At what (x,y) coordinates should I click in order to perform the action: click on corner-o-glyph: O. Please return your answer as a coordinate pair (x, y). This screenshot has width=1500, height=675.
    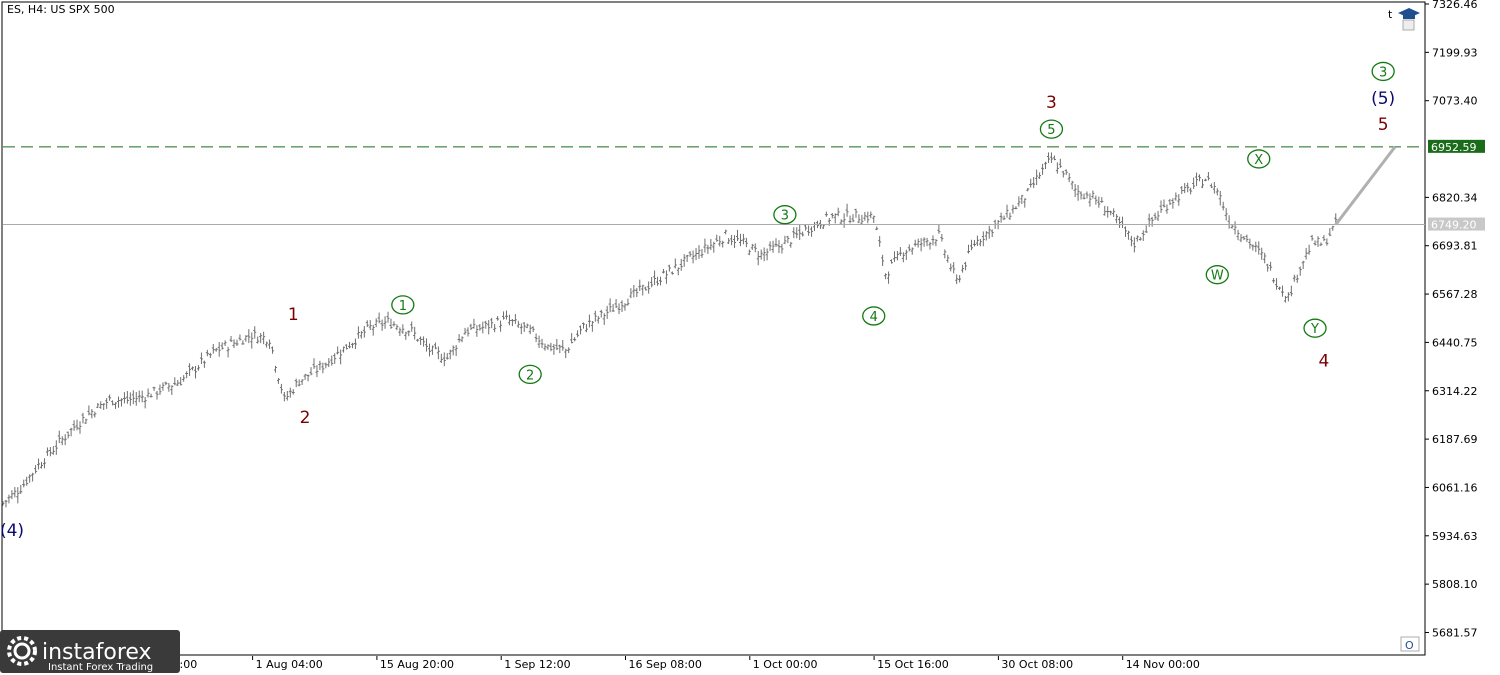
    Looking at the image, I should click on (1409, 645).